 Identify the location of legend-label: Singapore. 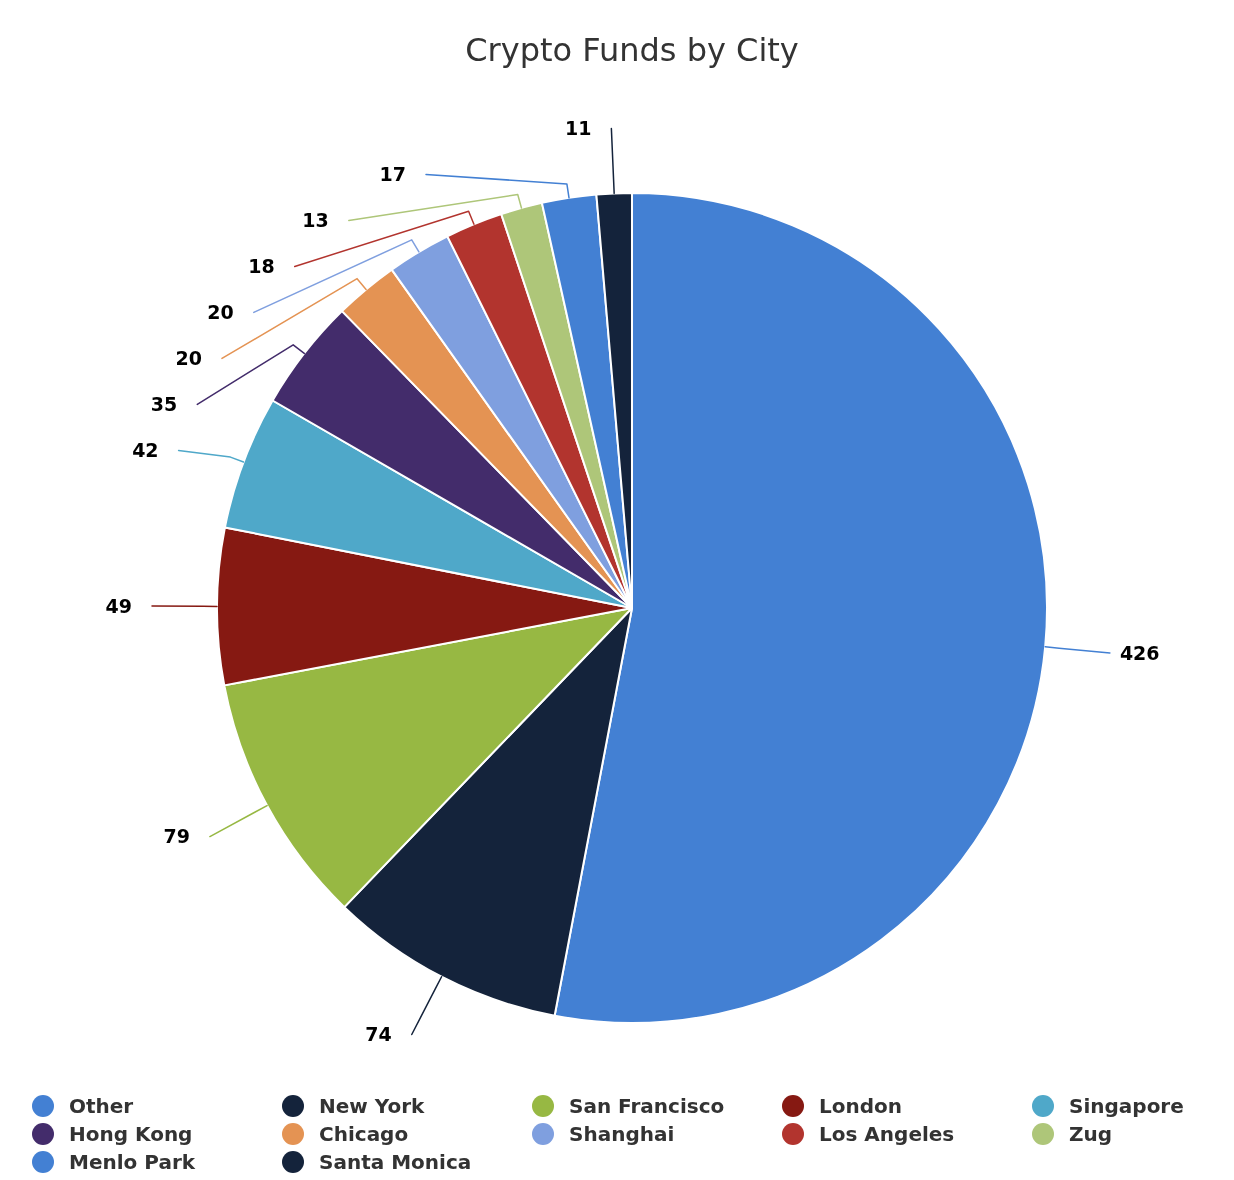
(1126, 1106).